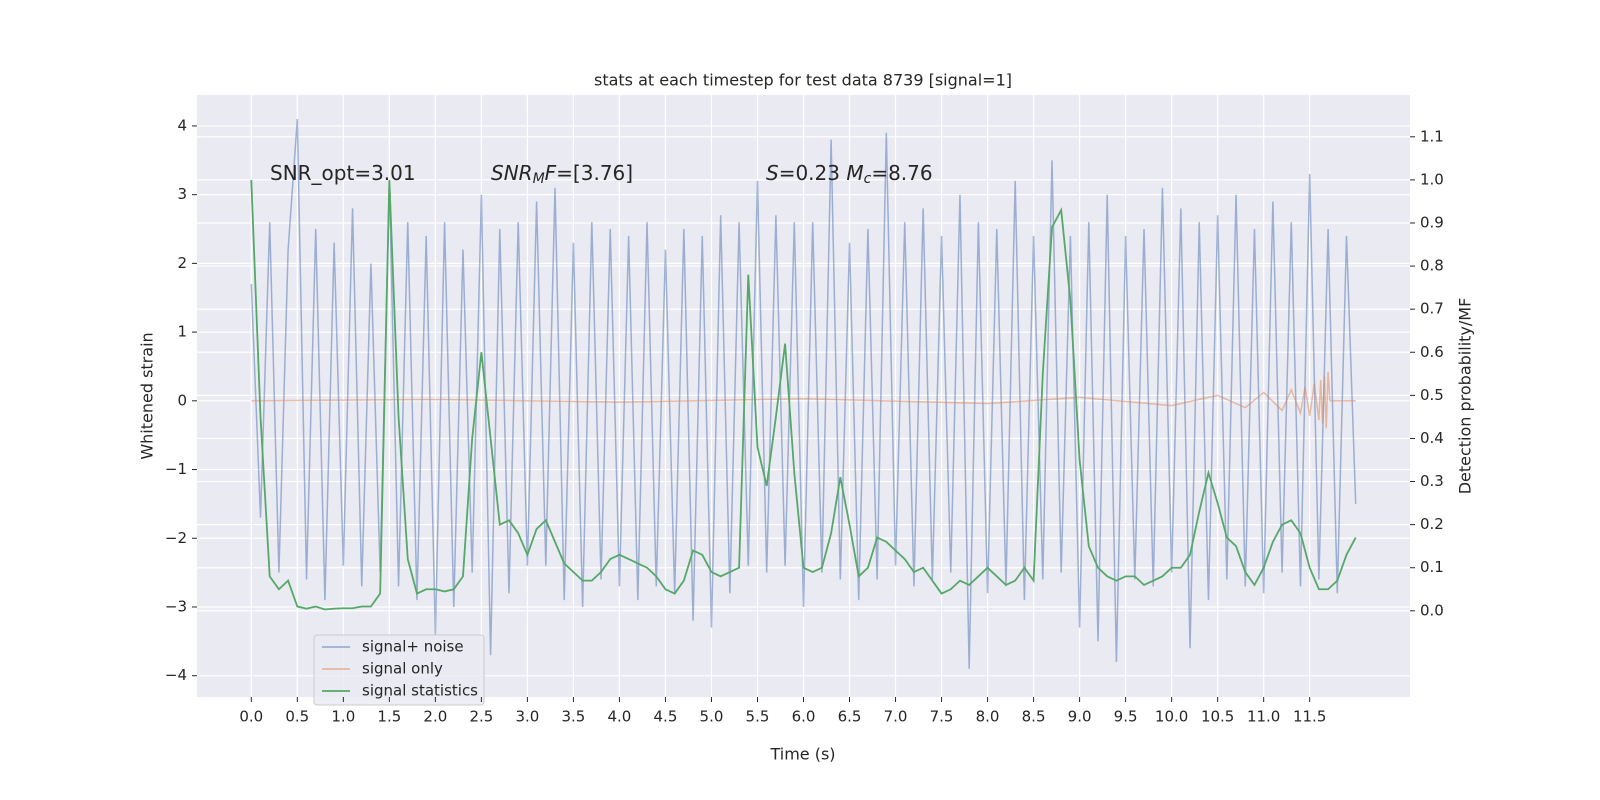 This screenshot has width=1600, height=800. Describe the element at coordinates (1432, 567) in the screenshot. I see `y2-tick-label: 0.1` at that location.